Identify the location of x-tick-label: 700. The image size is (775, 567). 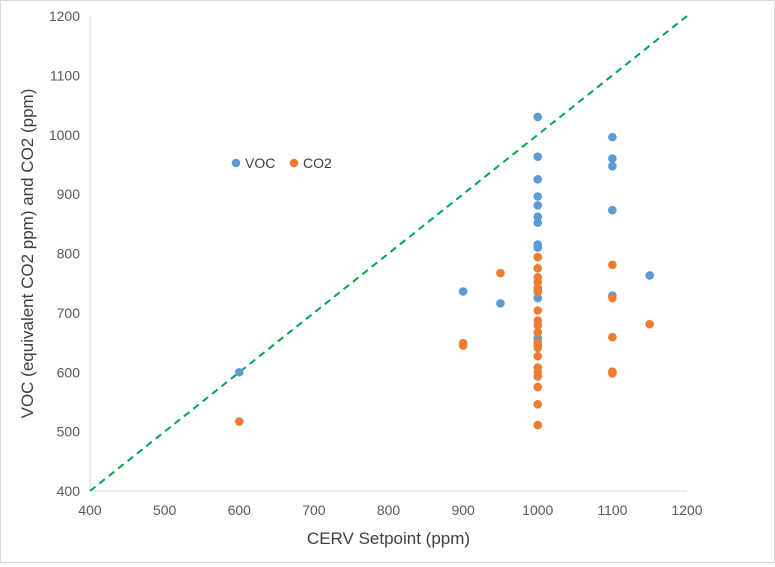
(314, 510).